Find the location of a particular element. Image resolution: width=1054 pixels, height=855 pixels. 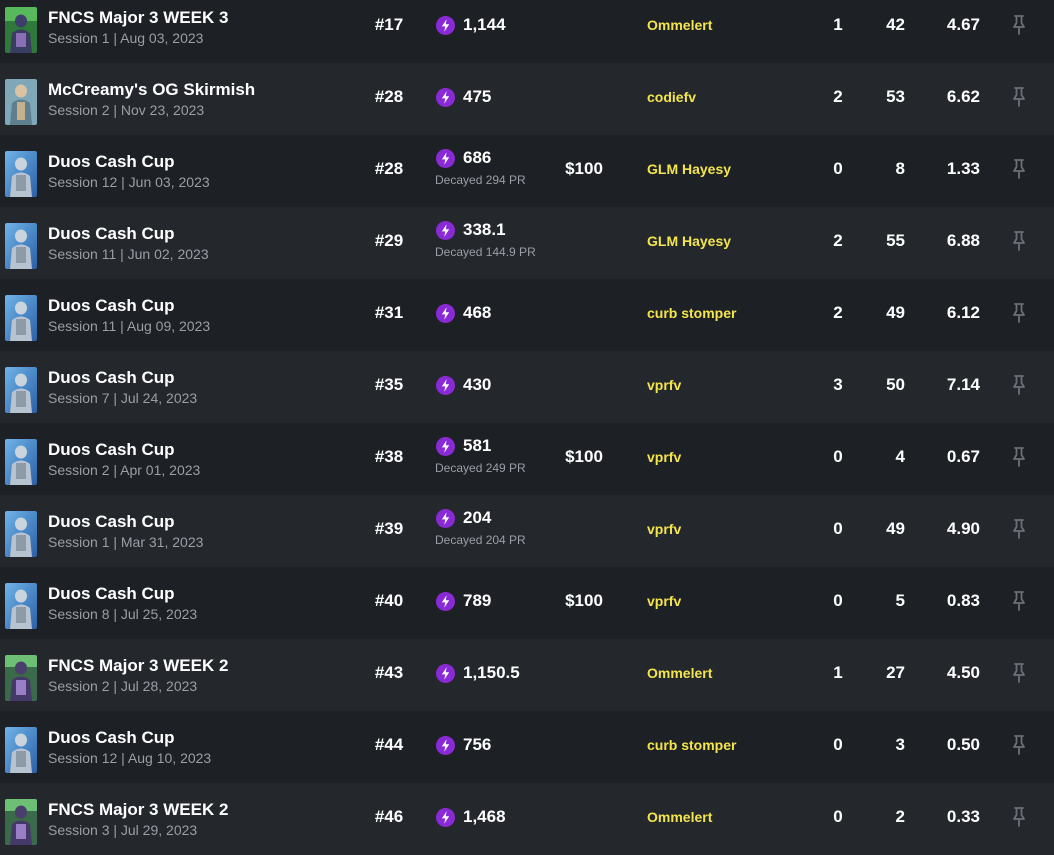

power-ranking-points: 468 is located at coordinates (477, 312).